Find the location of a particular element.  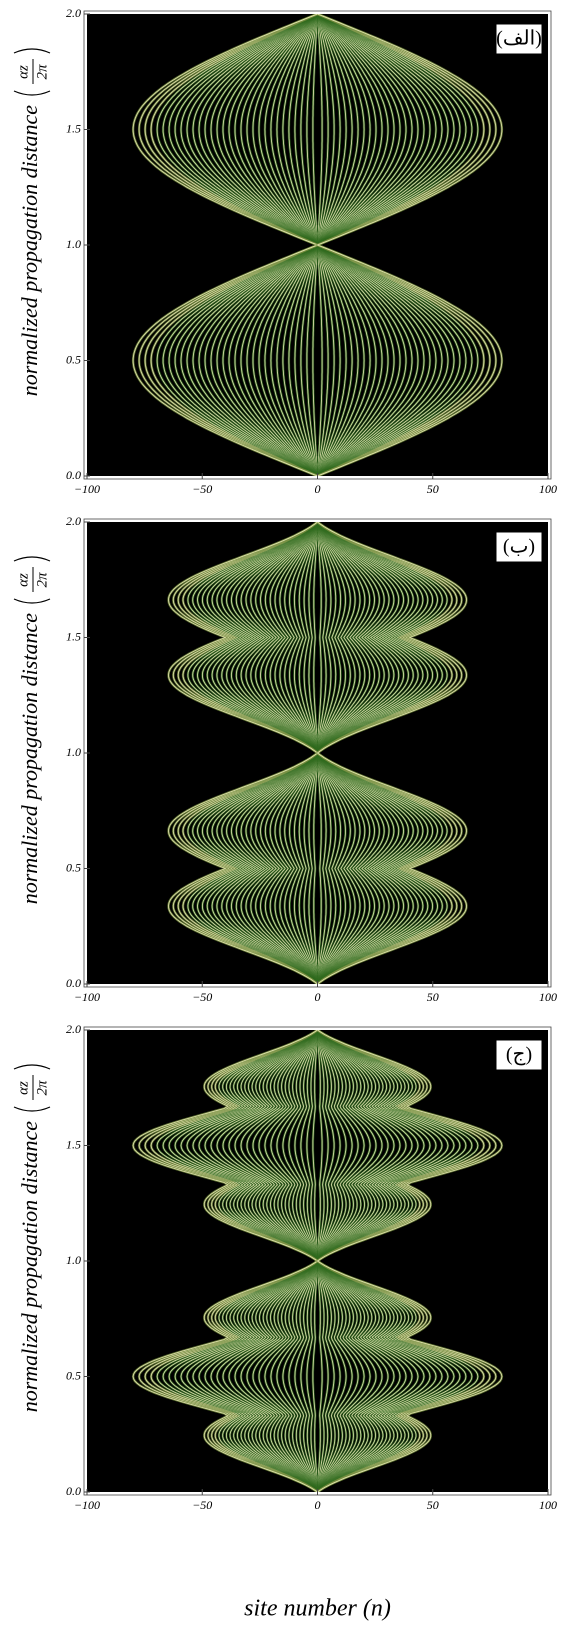

pattern is located at coordinates (317, 753).